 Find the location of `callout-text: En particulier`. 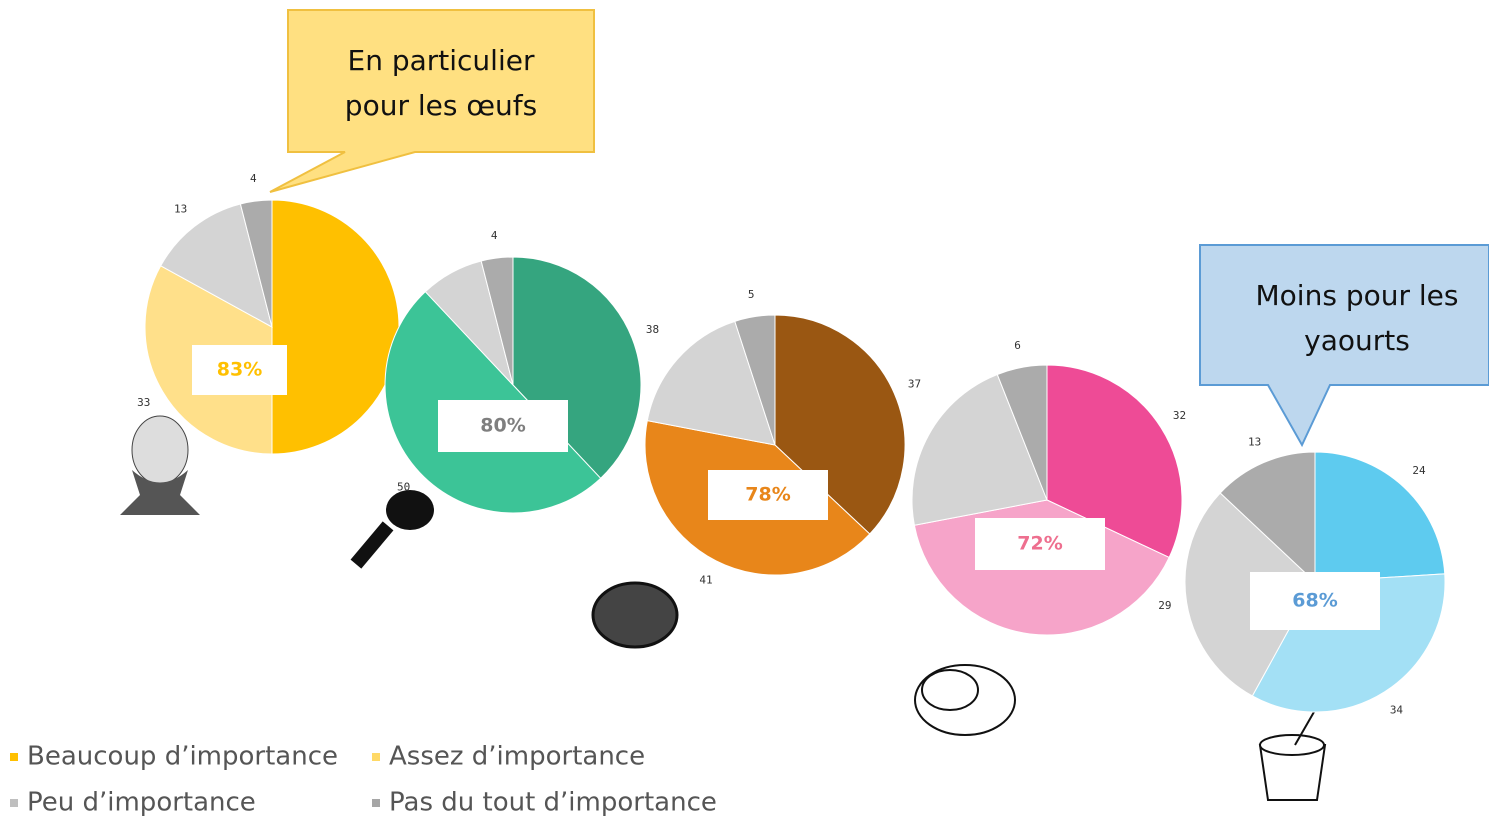

callout-text: En particulier is located at coordinates (441, 60).